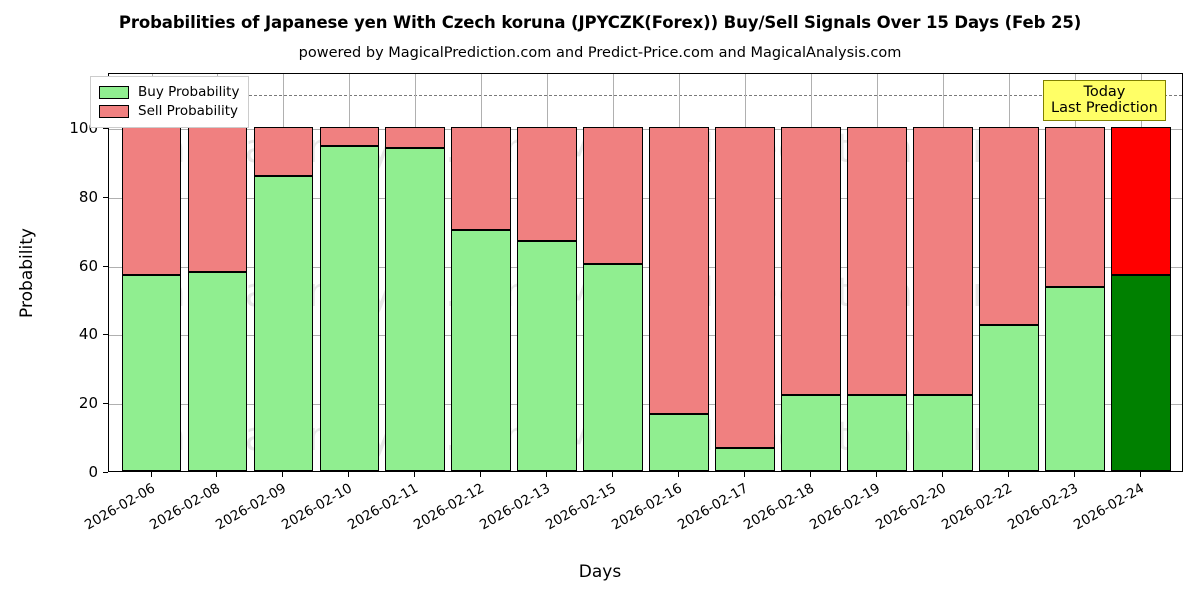 The image size is (1200, 600). What do you see at coordinates (93, 472) in the screenshot?
I see `y-axis-tick-label: 0` at bounding box center [93, 472].